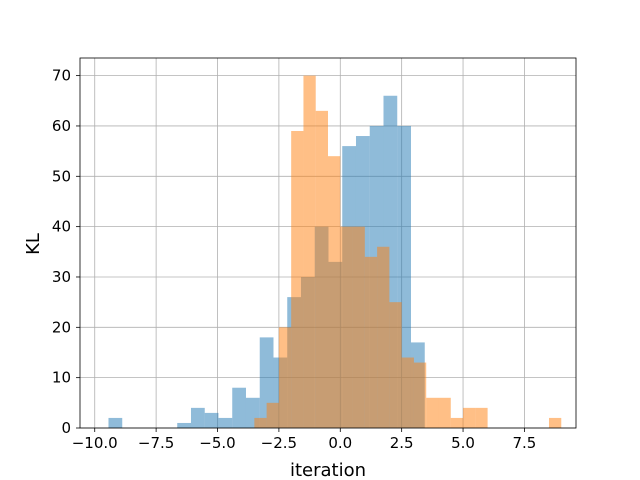 The height and width of the screenshot is (480, 640). Describe the element at coordinates (463, 443) in the screenshot. I see `x-tick-label: 5.0` at that location.